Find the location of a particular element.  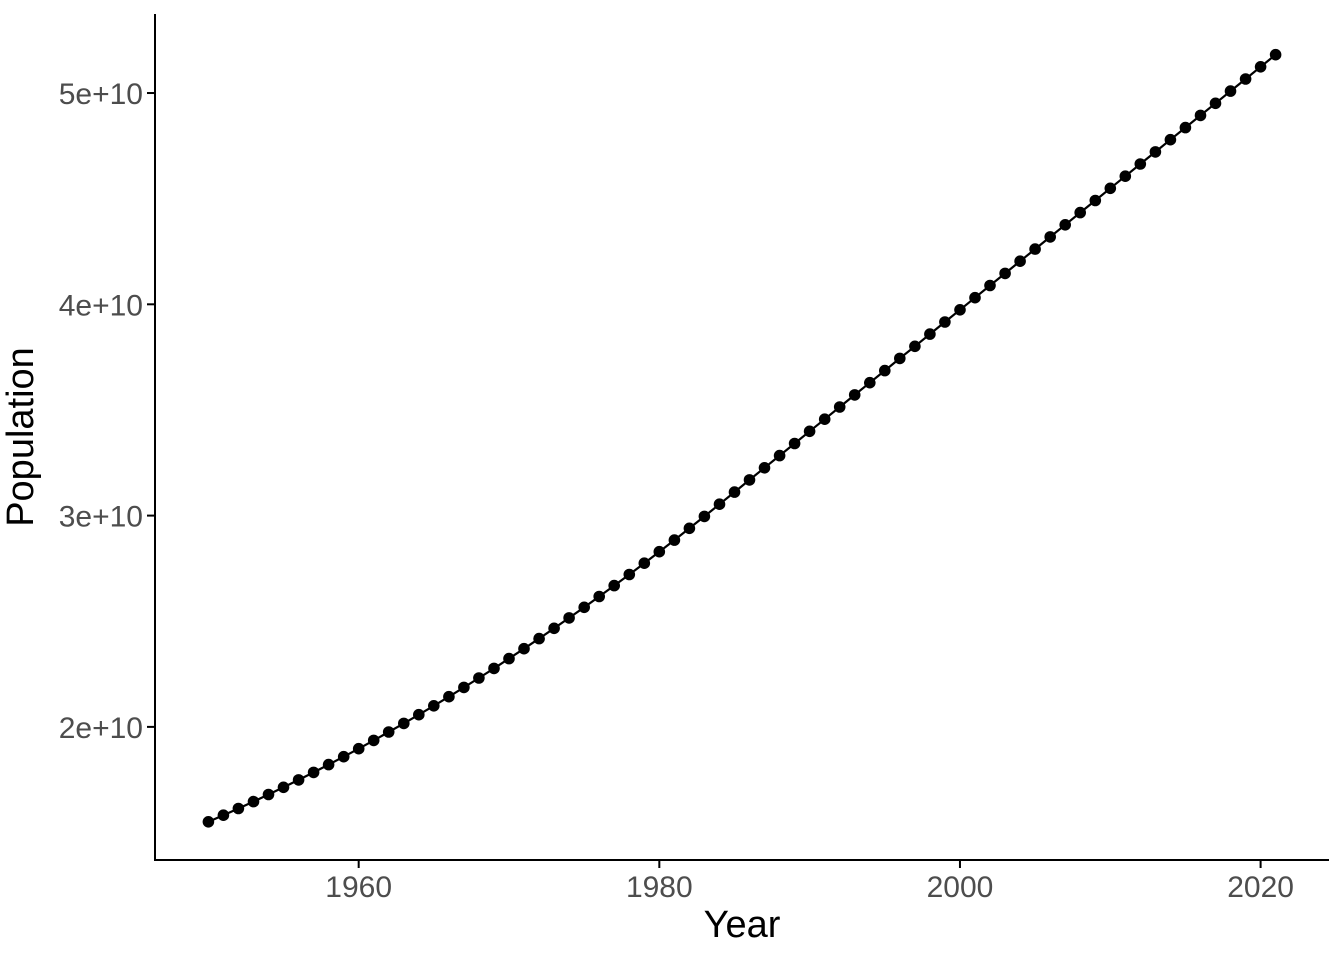

y-tick-label: 2e+10 is located at coordinates (101, 728).